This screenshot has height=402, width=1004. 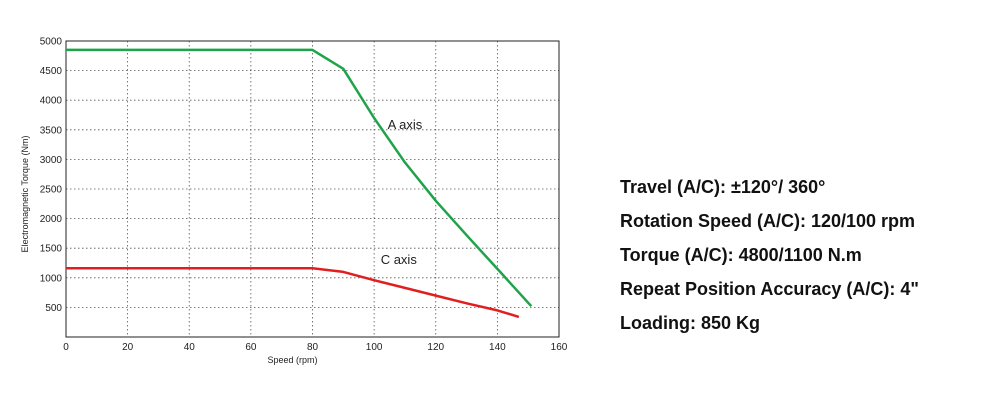 What do you see at coordinates (51, 42) in the screenshot?
I see `y-tick-label: 5000` at bounding box center [51, 42].